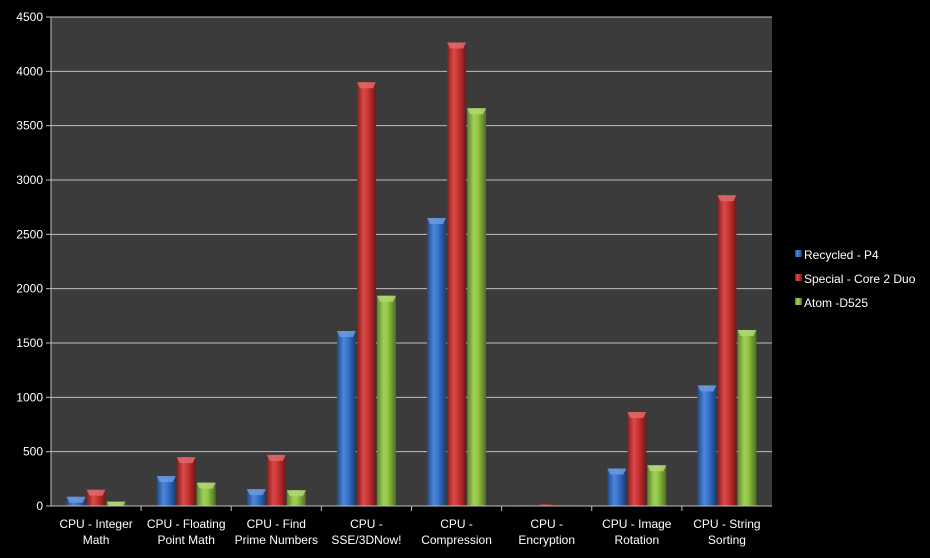 The width and height of the screenshot is (930, 558). I want to click on x-tick-label: CPU - Integer Math, so click(95, 532).